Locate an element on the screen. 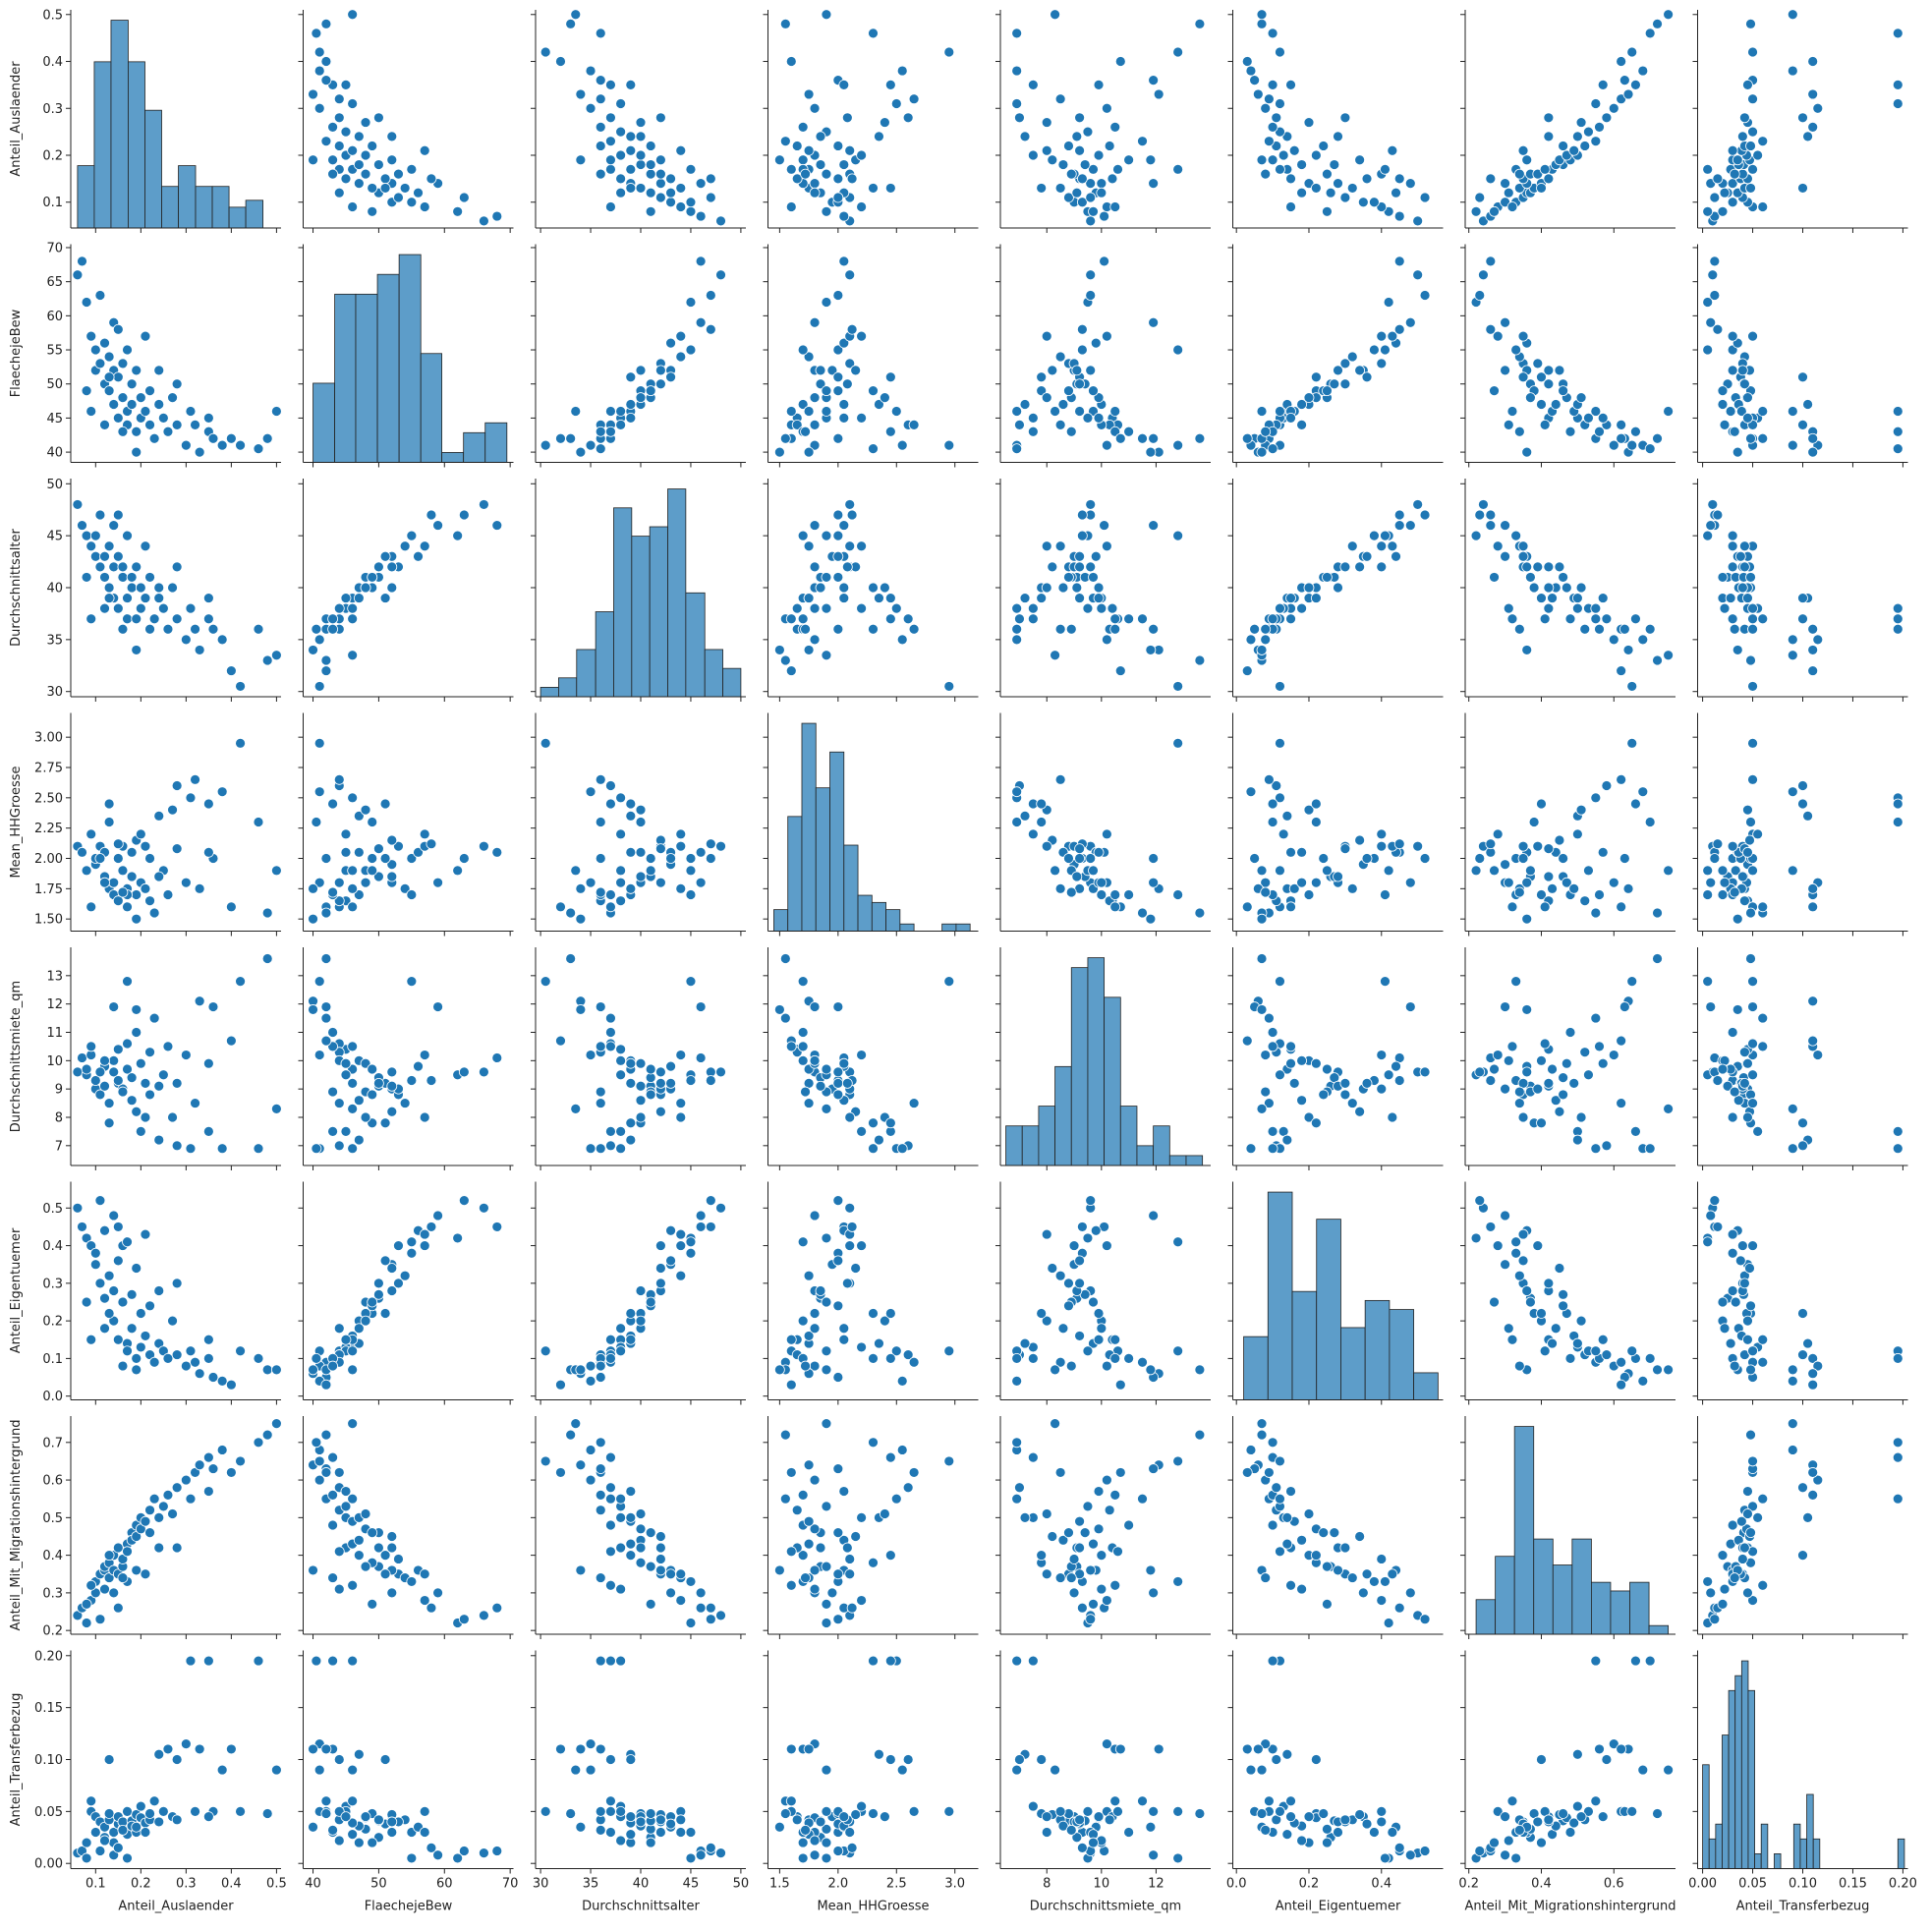  x-tick-label: 2.0 is located at coordinates (837, 1885).